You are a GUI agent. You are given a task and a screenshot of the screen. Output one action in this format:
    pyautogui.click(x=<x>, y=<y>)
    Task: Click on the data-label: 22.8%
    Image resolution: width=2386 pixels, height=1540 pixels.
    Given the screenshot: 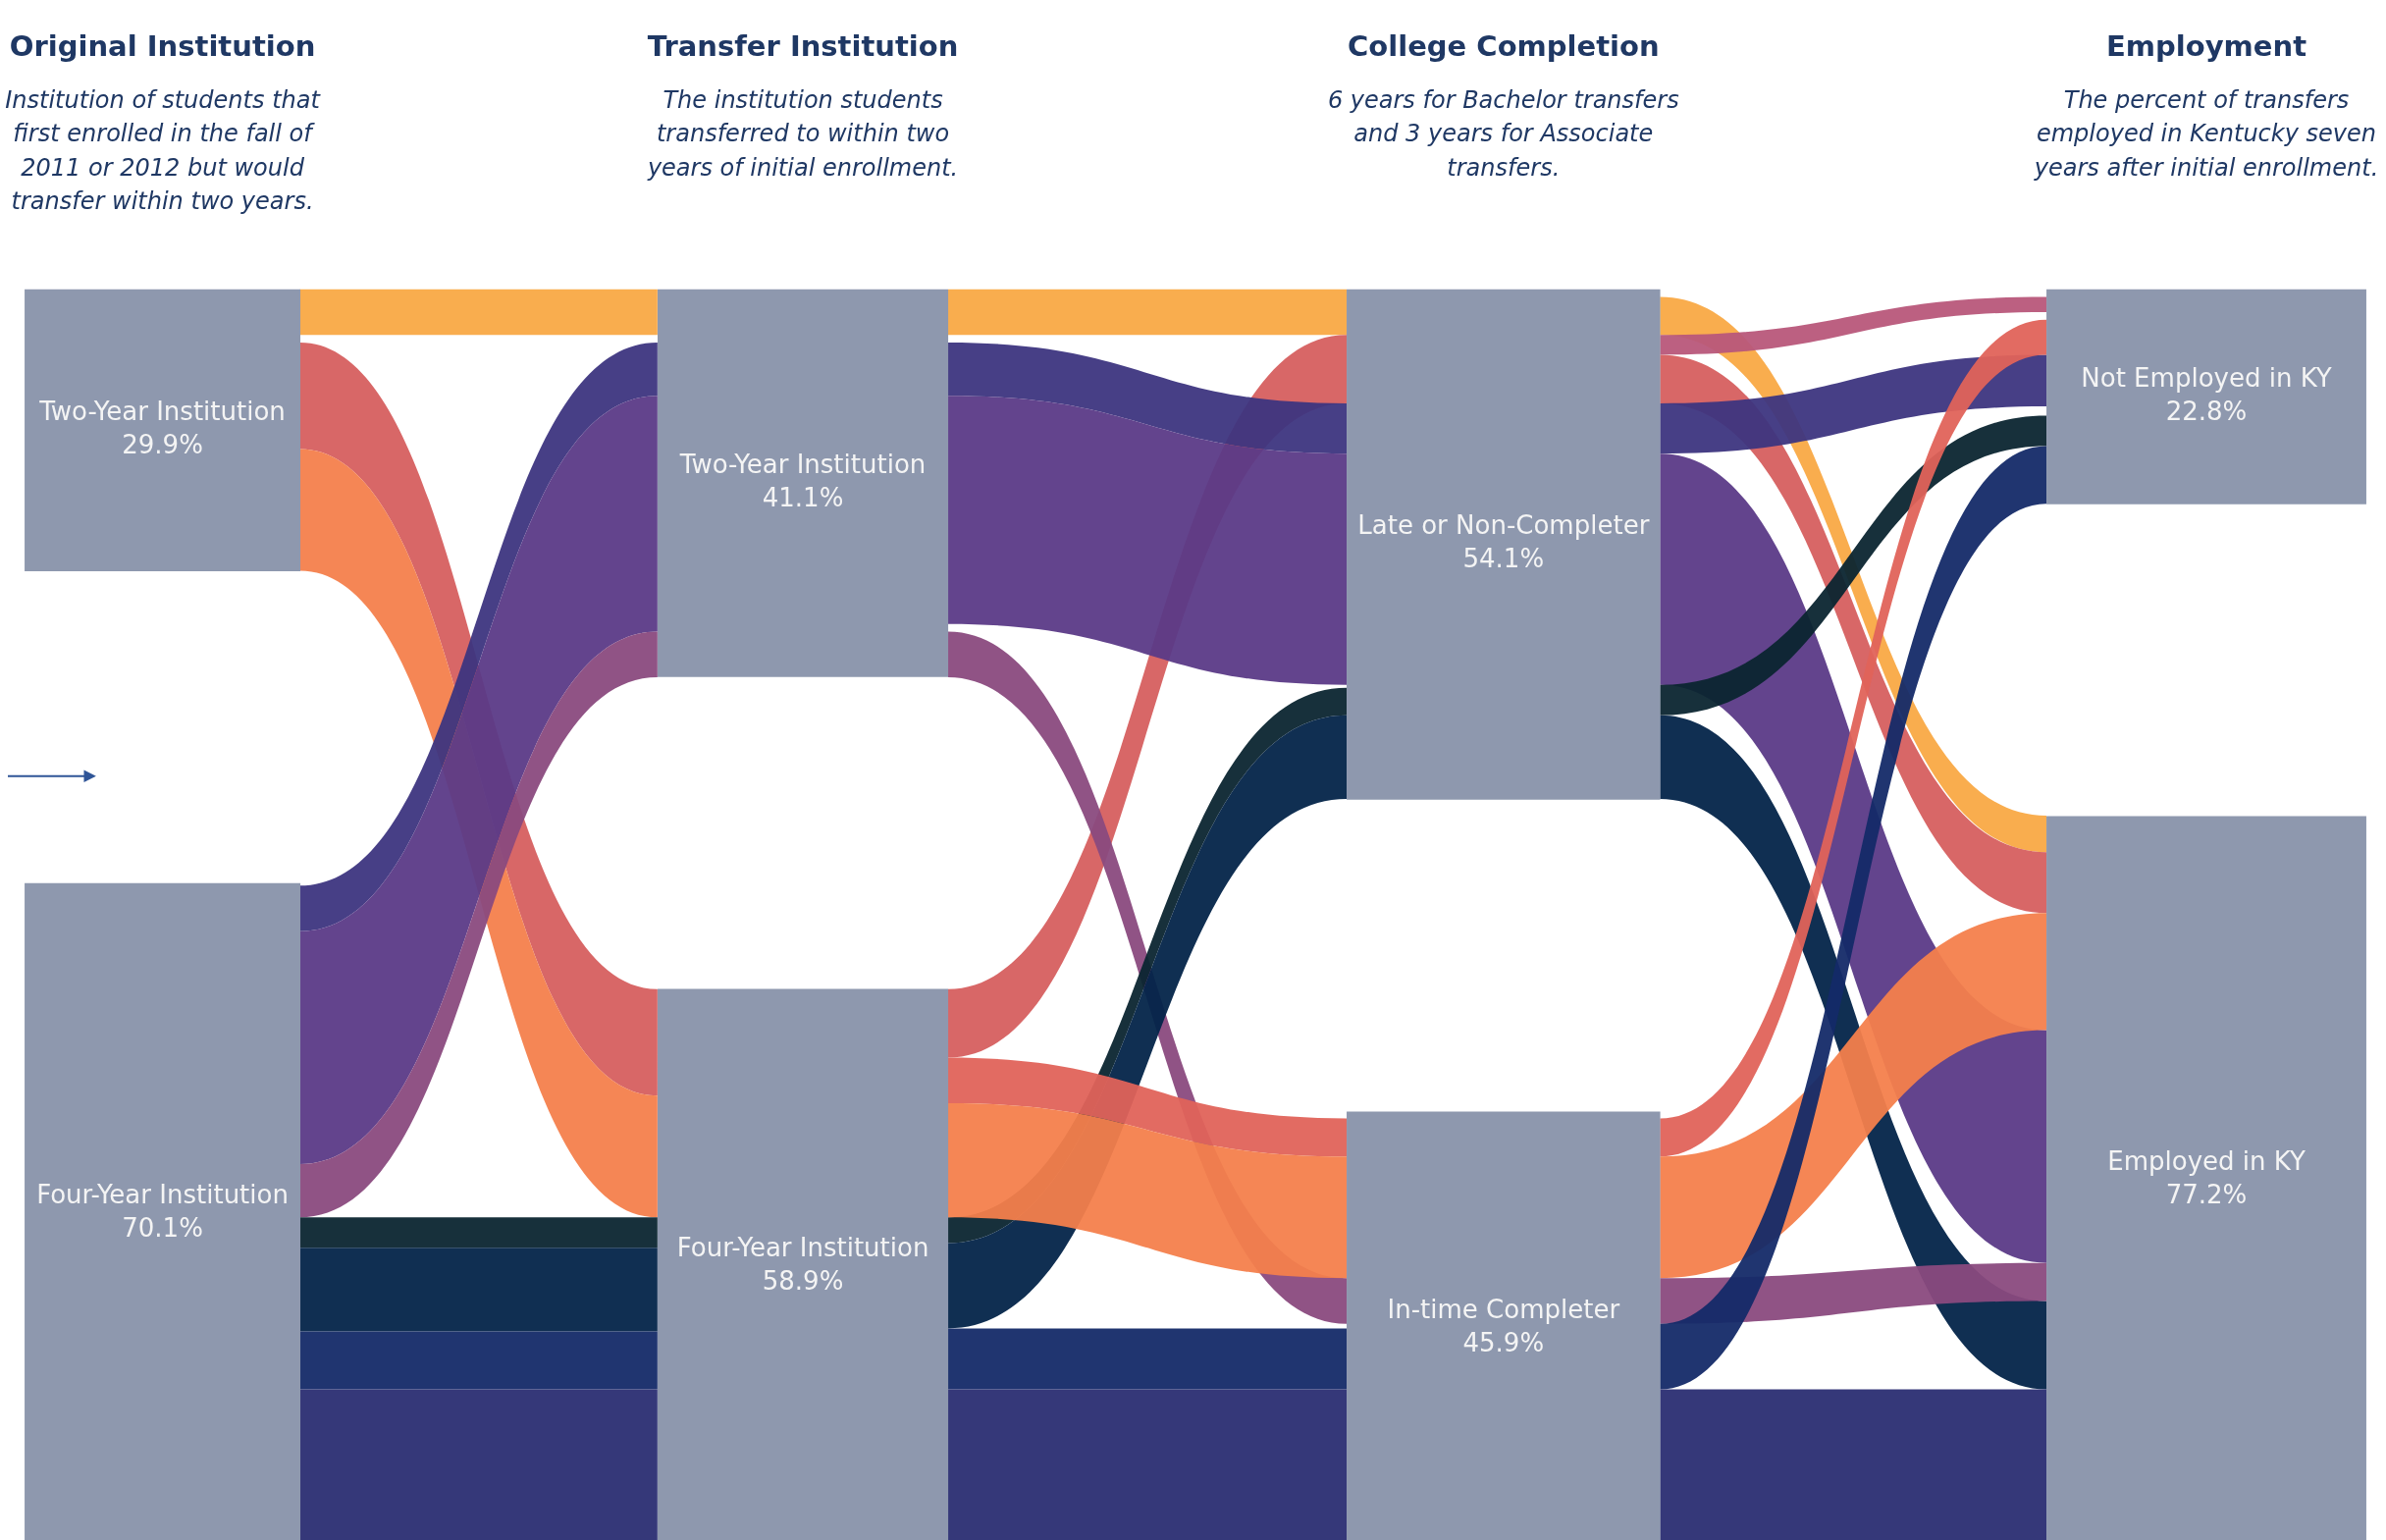 What is the action you would take?
    pyautogui.click(x=2206, y=412)
    